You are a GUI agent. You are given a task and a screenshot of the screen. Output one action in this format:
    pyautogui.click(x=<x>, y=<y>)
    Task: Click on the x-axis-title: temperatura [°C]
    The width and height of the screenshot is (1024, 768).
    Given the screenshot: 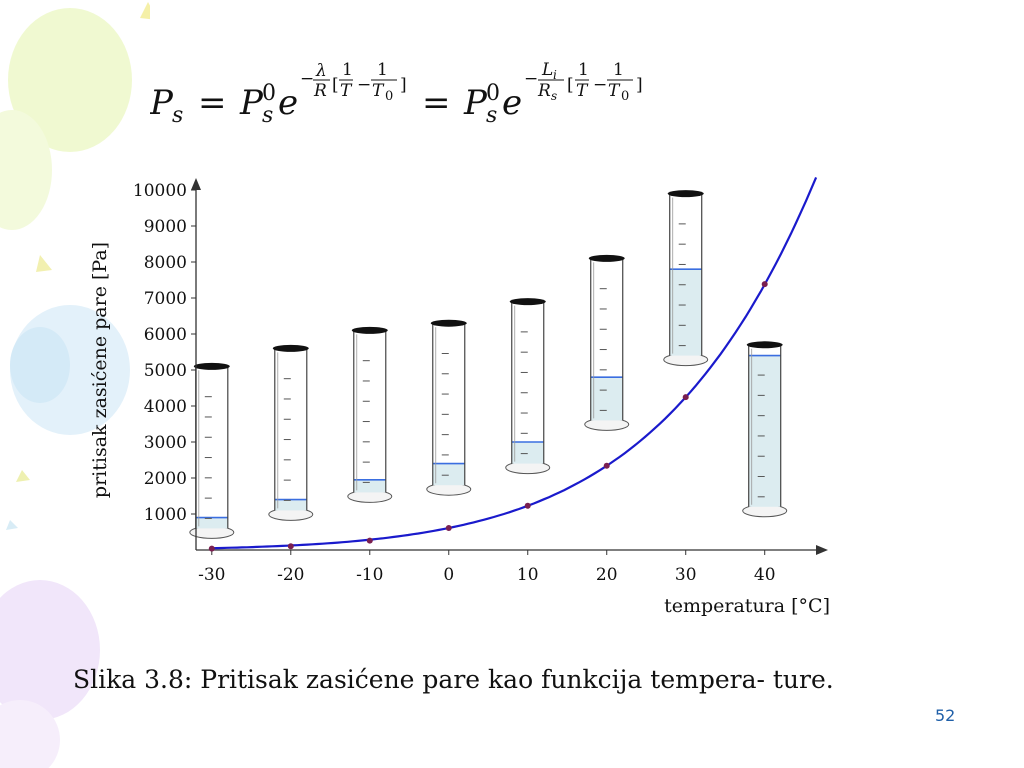 What is the action you would take?
    pyautogui.click(x=747, y=606)
    